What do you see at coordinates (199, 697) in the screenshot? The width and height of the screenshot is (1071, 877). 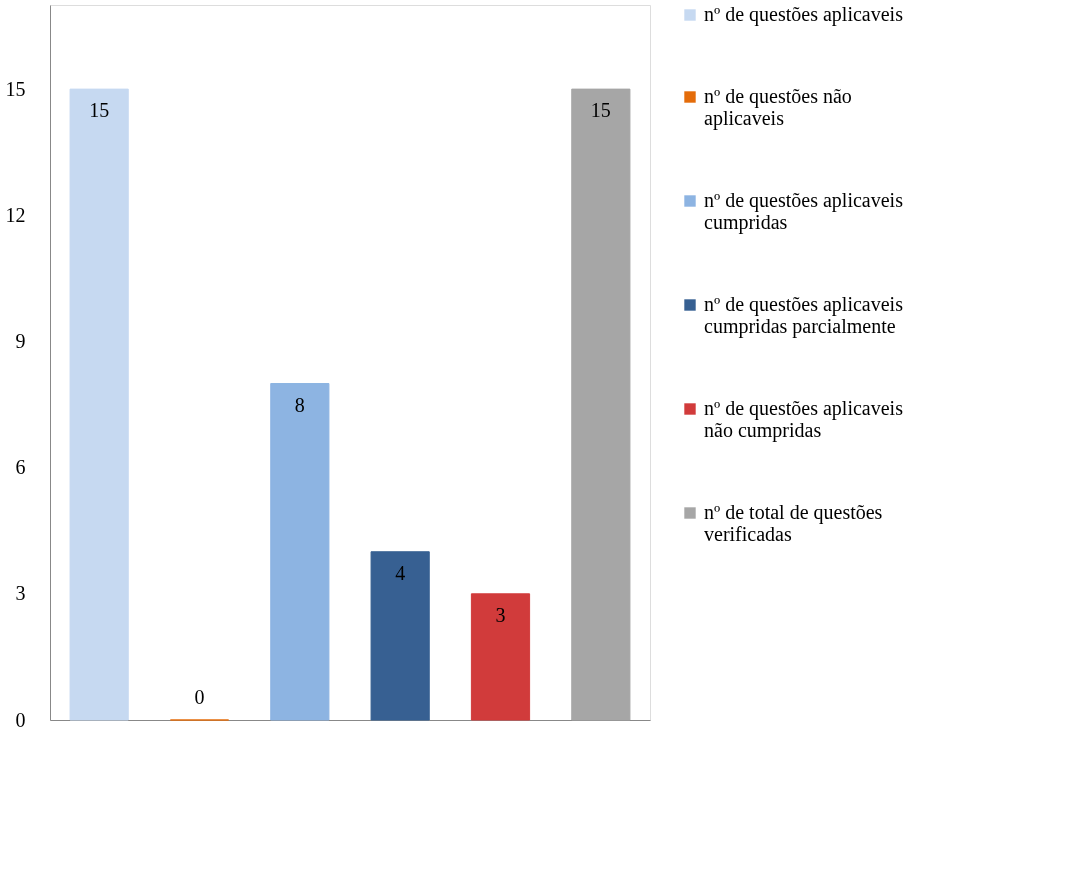 I see `data-label: 0` at bounding box center [199, 697].